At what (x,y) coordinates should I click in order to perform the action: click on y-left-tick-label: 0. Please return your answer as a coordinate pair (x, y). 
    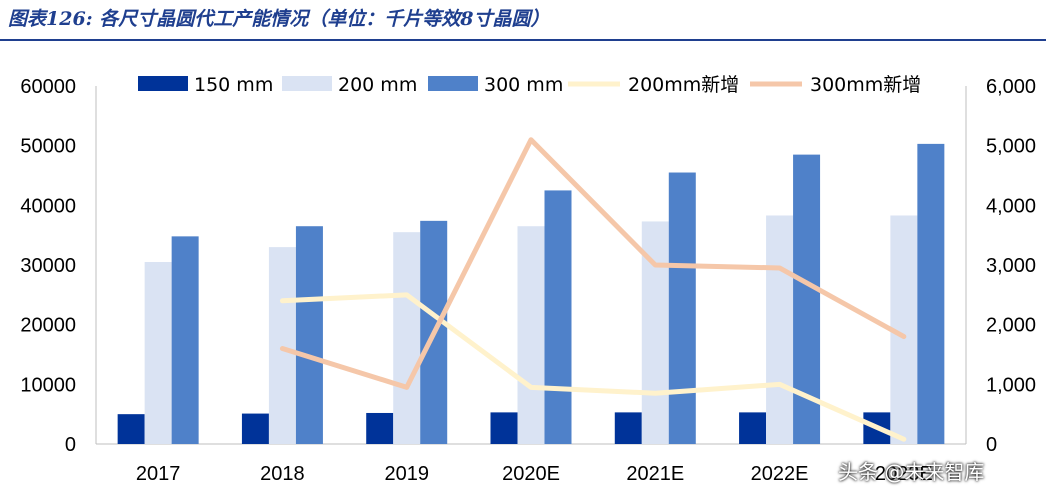
    Looking at the image, I should click on (70, 445).